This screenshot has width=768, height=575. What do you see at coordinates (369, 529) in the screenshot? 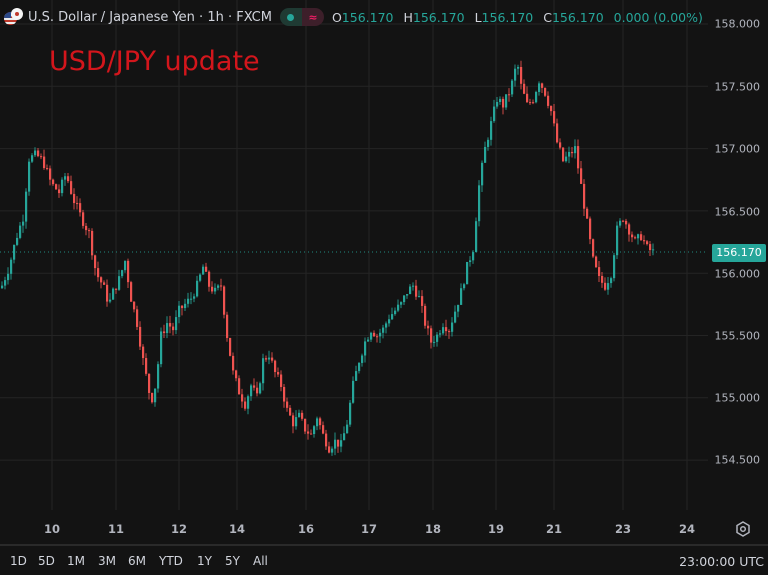
I see `time-tick: 17` at bounding box center [369, 529].